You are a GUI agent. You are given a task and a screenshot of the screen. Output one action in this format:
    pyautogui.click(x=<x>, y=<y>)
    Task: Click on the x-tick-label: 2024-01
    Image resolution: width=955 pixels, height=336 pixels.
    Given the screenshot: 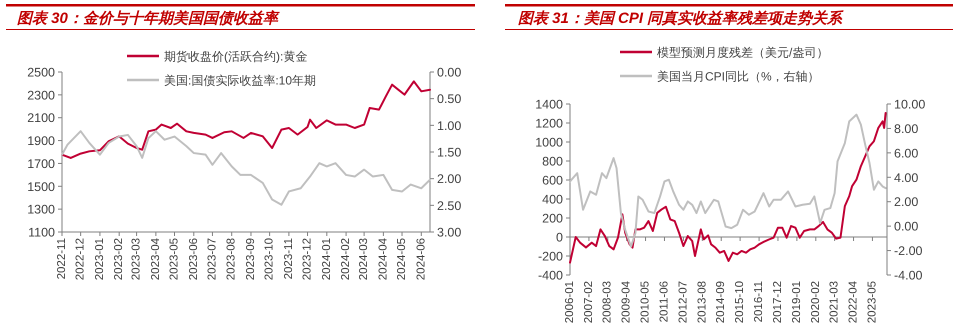 What is the action you would take?
    pyautogui.click(x=326, y=259)
    